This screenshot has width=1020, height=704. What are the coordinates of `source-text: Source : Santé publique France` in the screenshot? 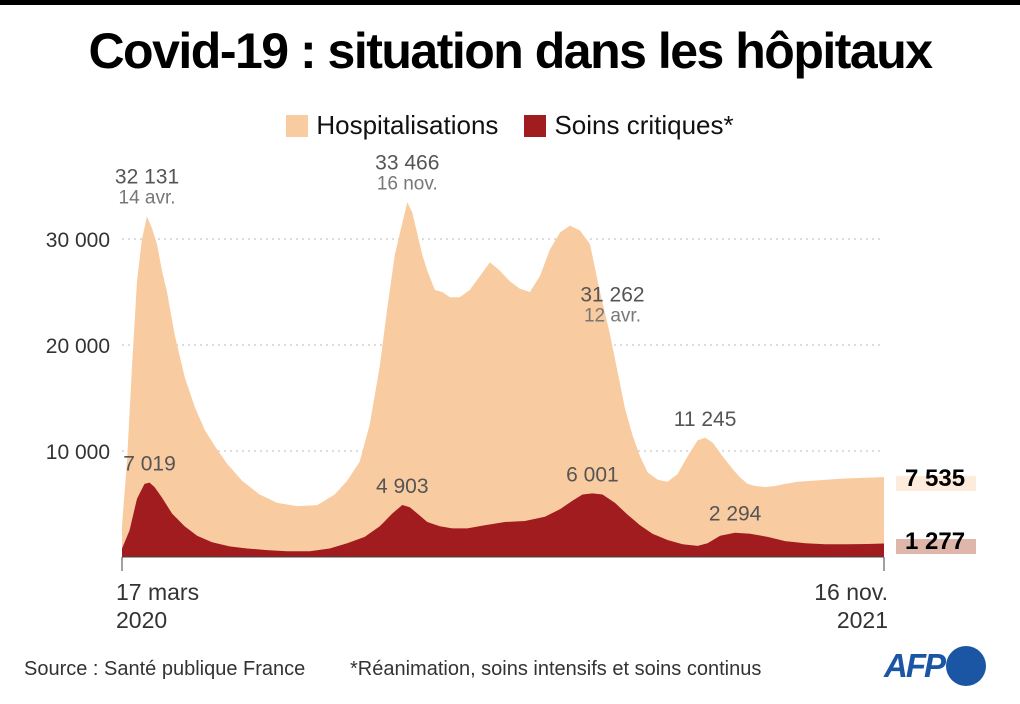 It's located at (165, 669).